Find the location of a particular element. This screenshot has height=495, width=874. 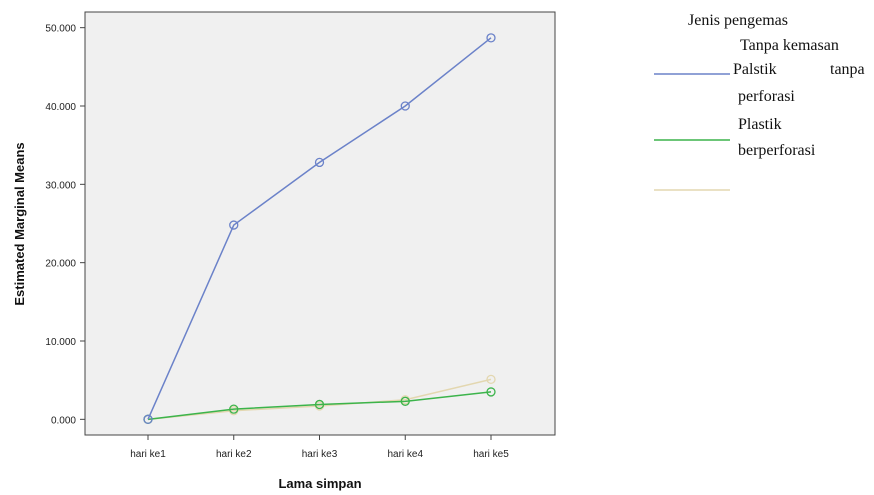

y-tick-label: 50.000 is located at coordinates (60, 29).